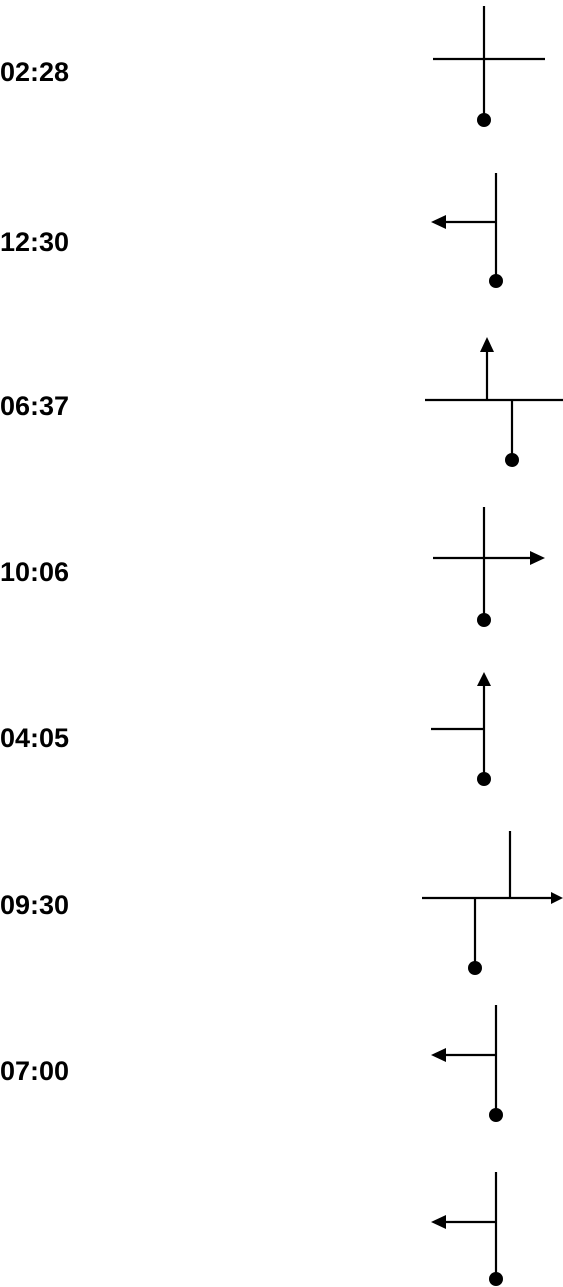 This screenshot has width=563, height=1287. What do you see at coordinates (35, 242) in the screenshot?
I see `time-label-2: 12:30` at bounding box center [35, 242].